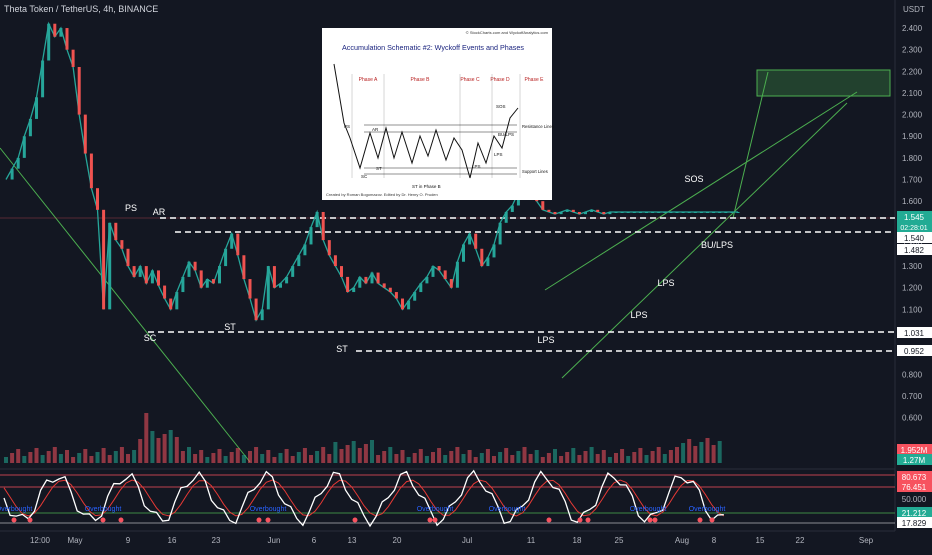 The image size is (932, 555). What do you see at coordinates (368, 80) in the screenshot?
I see `inset-phase-label: Phase A` at bounding box center [368, 80].